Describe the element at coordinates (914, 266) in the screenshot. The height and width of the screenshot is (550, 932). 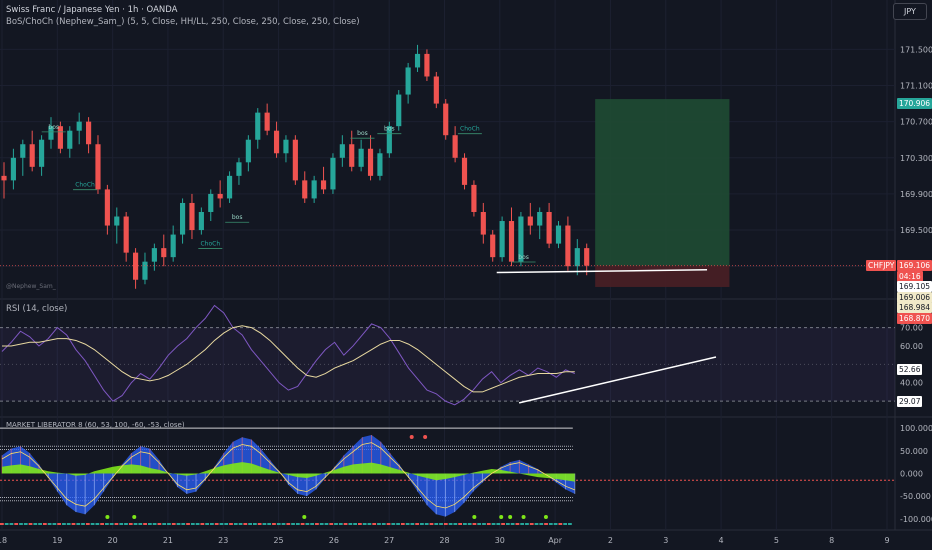
I see `price-tag: 169.106` at that location.